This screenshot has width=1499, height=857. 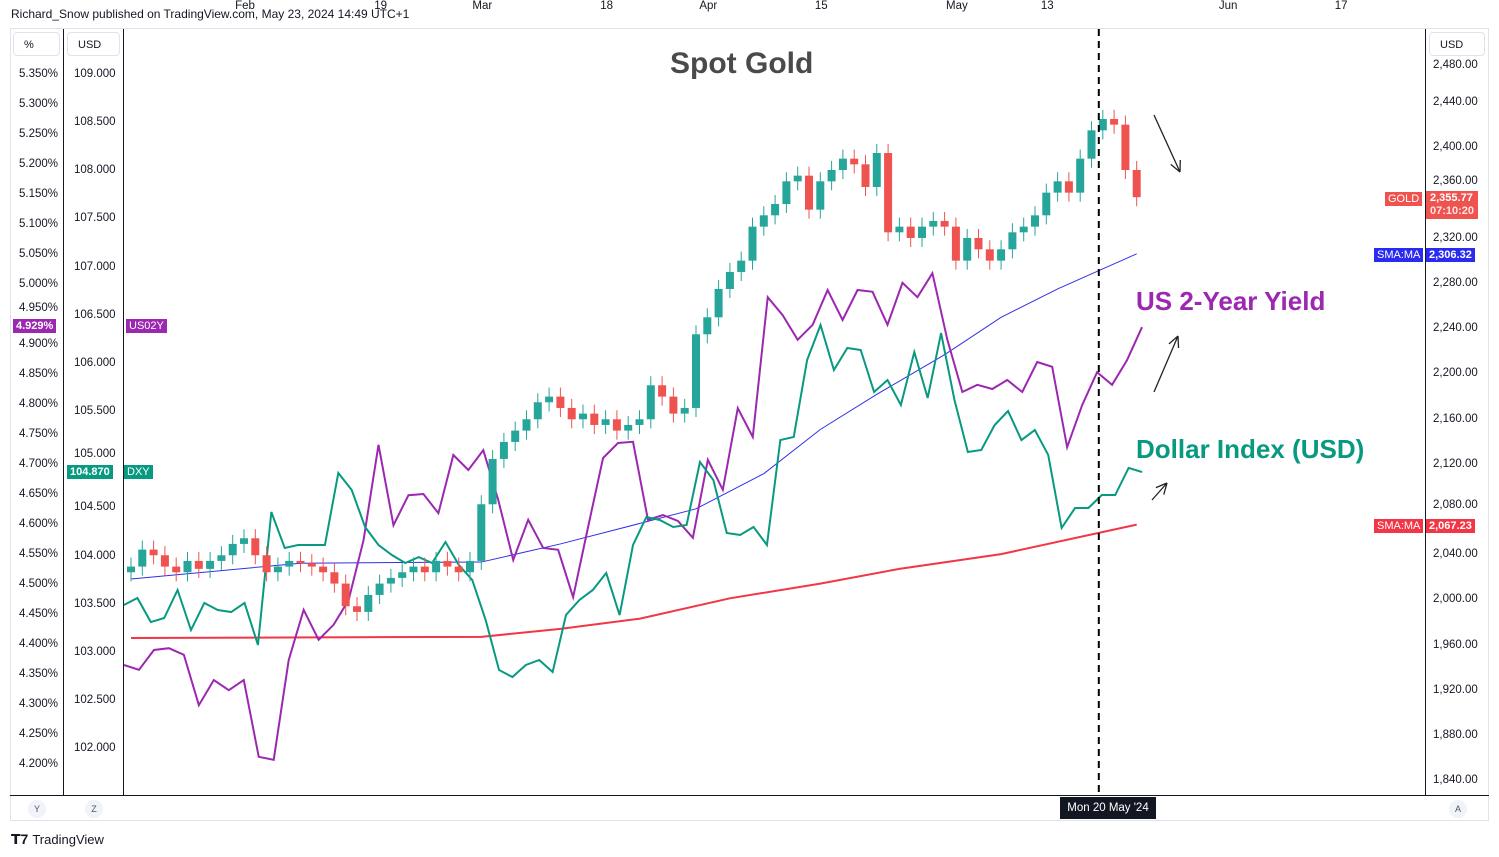 What do you see at coordinates (1341, 6) in the screenshot?
I see `time-axis-tick: 17` at bounding box center [1341, 6].